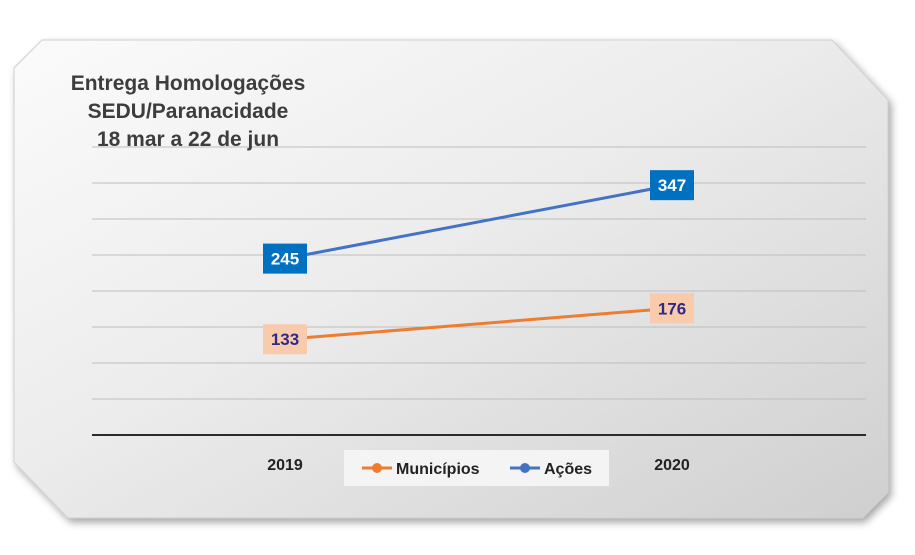  What do you see at coordinates (285, 465) in the screenshot?
I see `x-tick-label-2019: 2019` at bounding box center [285, 465].